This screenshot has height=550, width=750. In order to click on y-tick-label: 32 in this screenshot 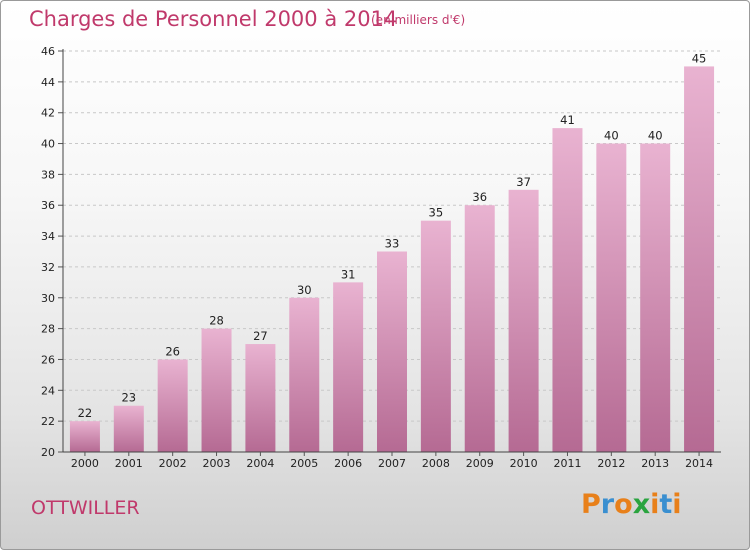, I will do `click(48, 267)`.